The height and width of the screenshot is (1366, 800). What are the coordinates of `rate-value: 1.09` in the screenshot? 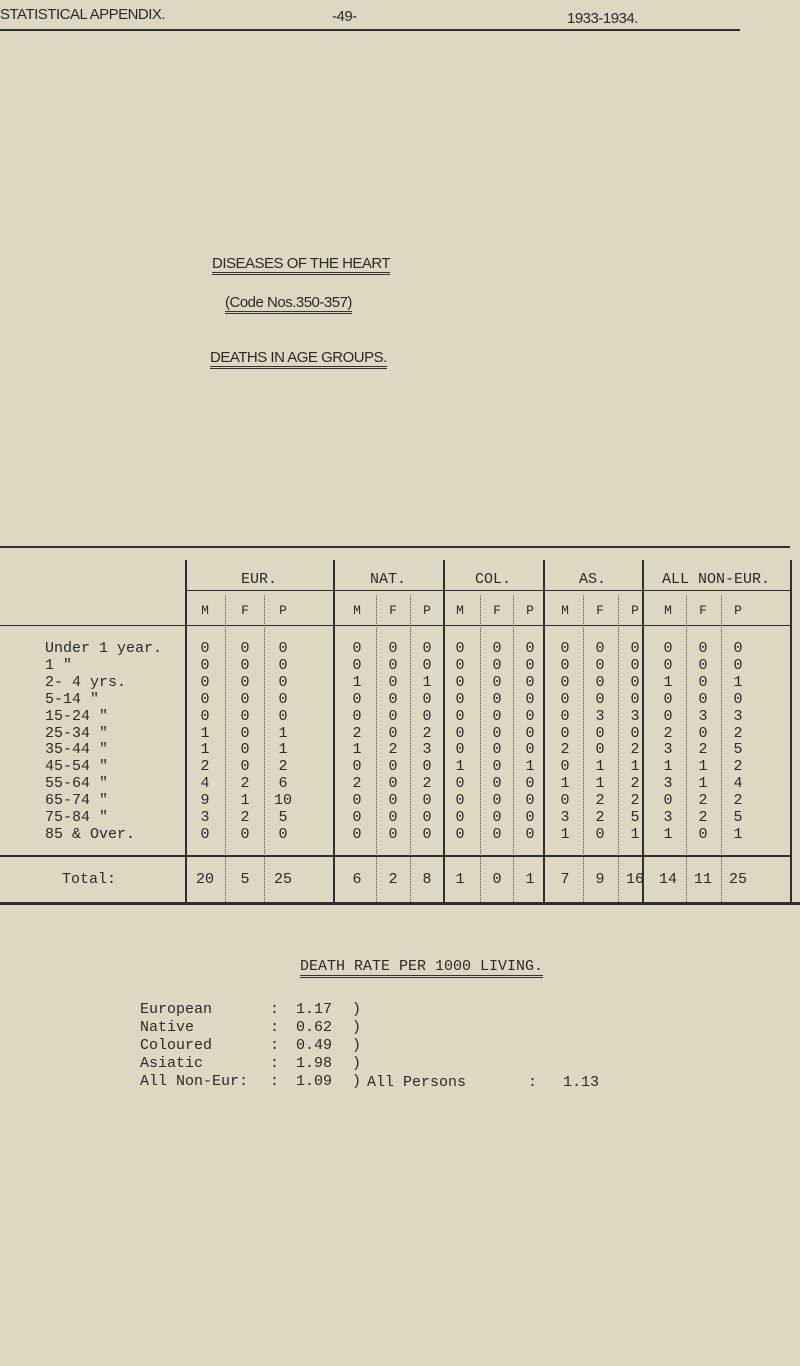 It's located at (314, 1081).